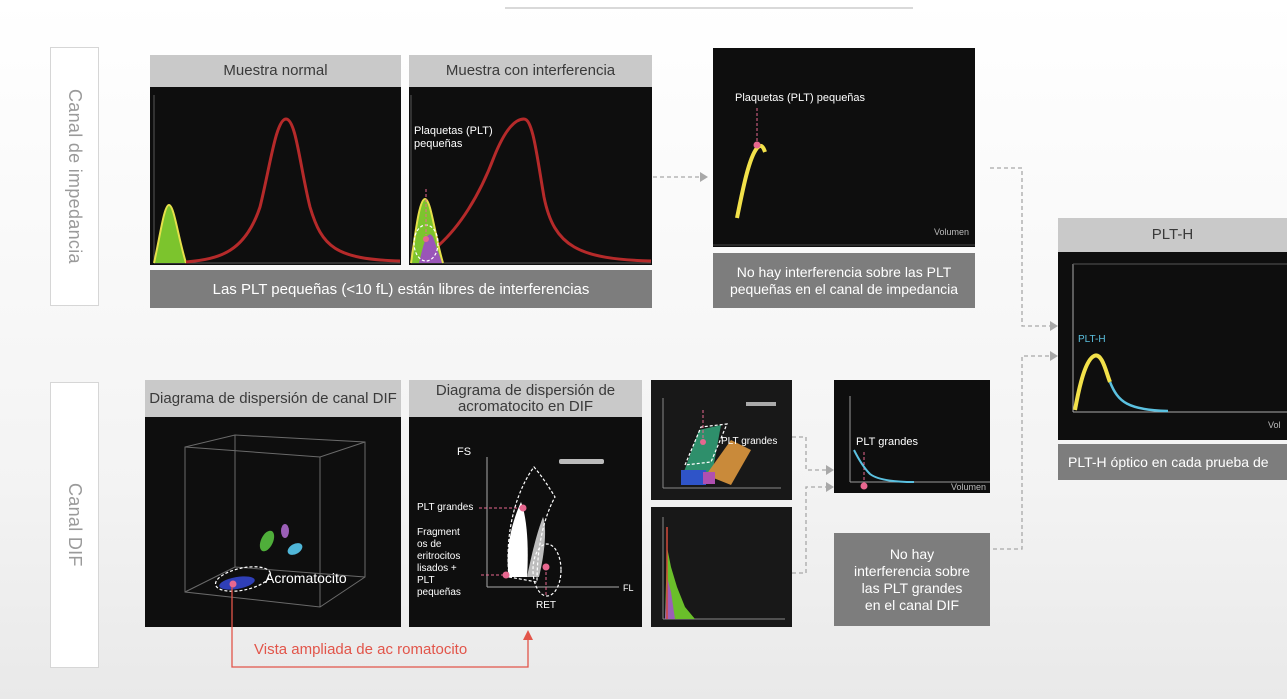  What do you see at coordinates (1172, 346) in the screenshot?
I see `plth-histogram: PLT-H Vol` at bounding box center [1172, 346].